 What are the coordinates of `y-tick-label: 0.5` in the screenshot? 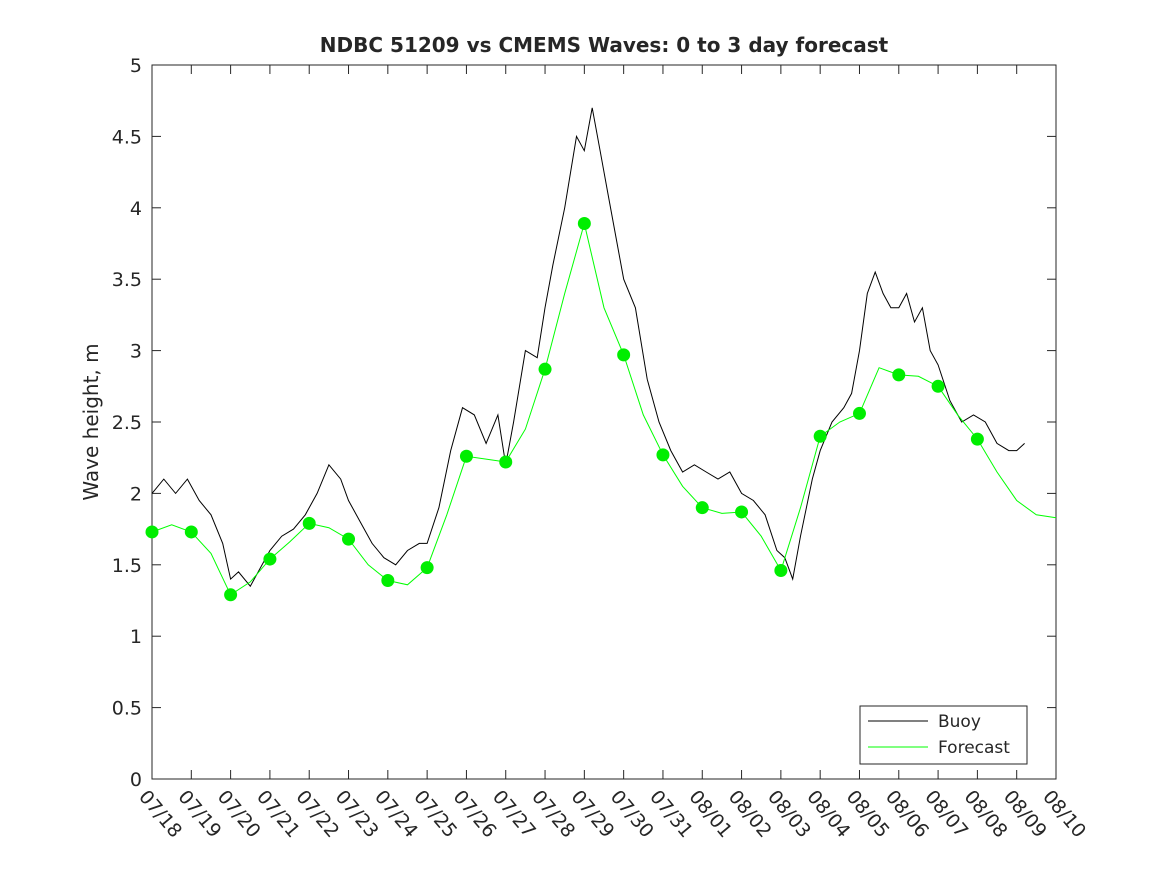 It's located at (127, 709).